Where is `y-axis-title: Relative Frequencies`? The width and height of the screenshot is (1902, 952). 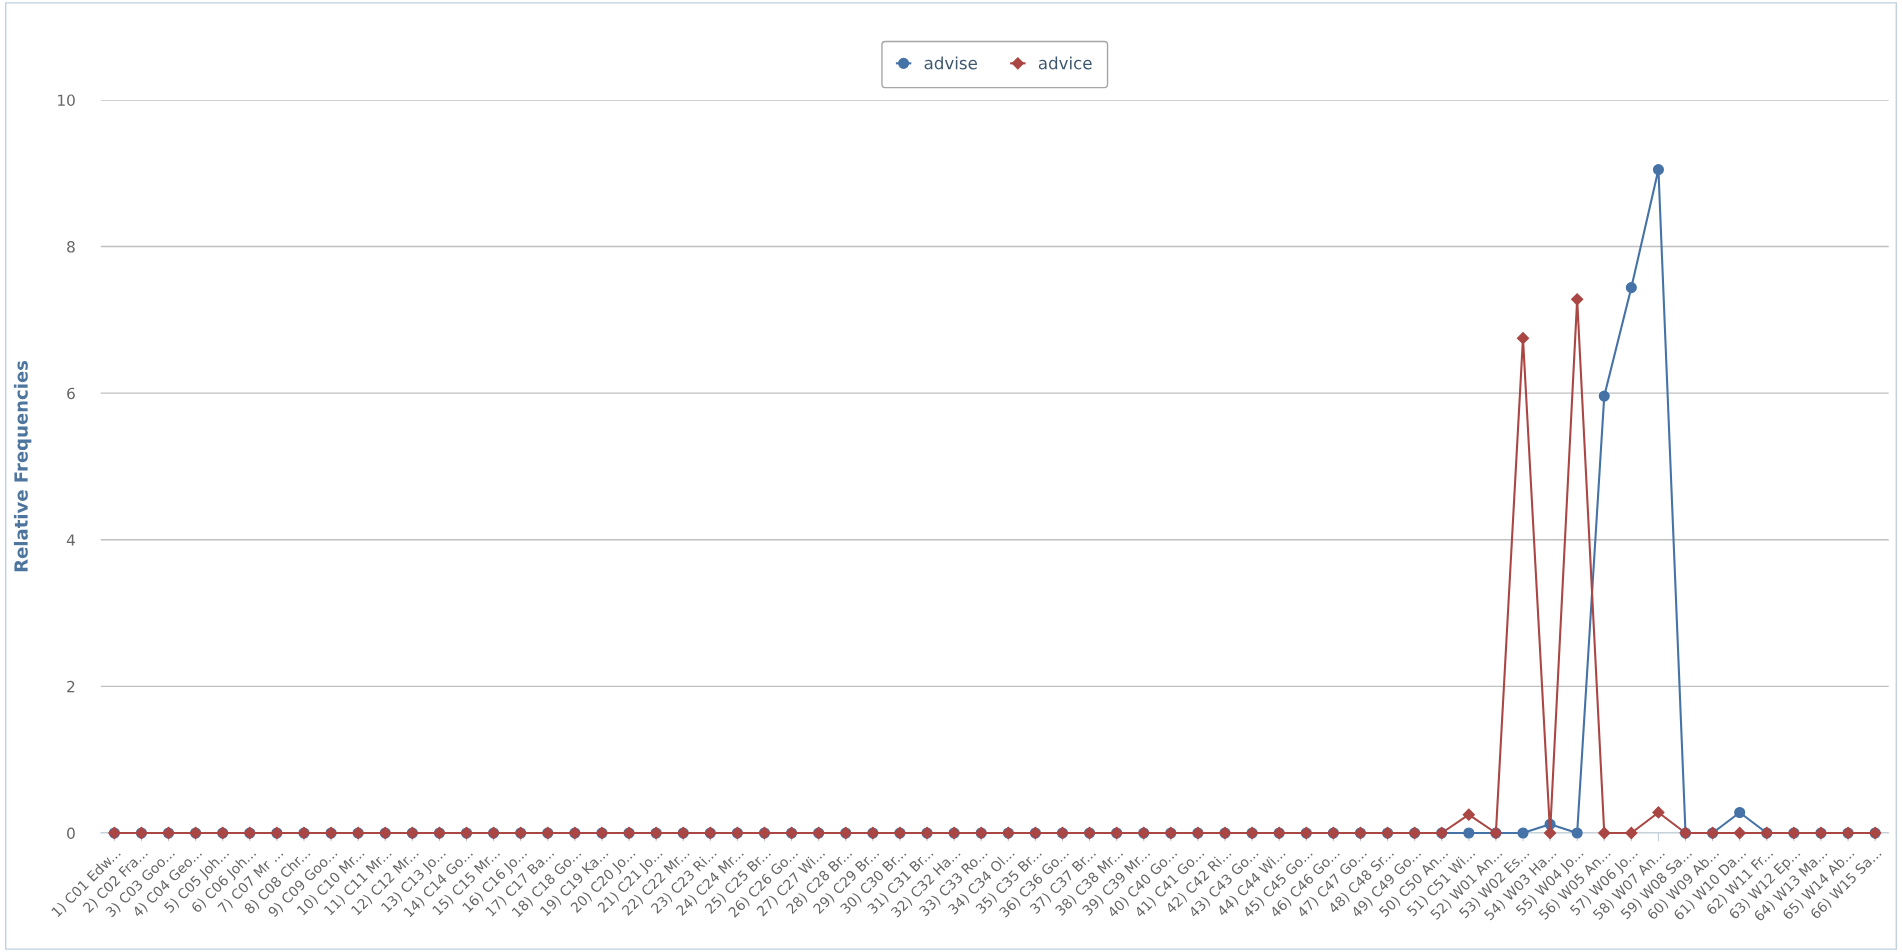 y-axis-title: Relative Frequencies is located at coordinates (22, 466).